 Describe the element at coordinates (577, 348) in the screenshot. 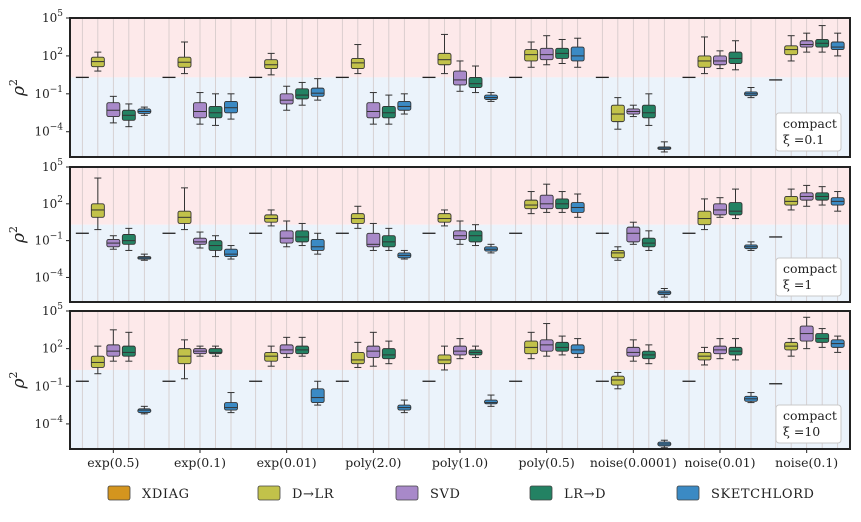

I see `box-sketchlord-poly0.5` at that location.